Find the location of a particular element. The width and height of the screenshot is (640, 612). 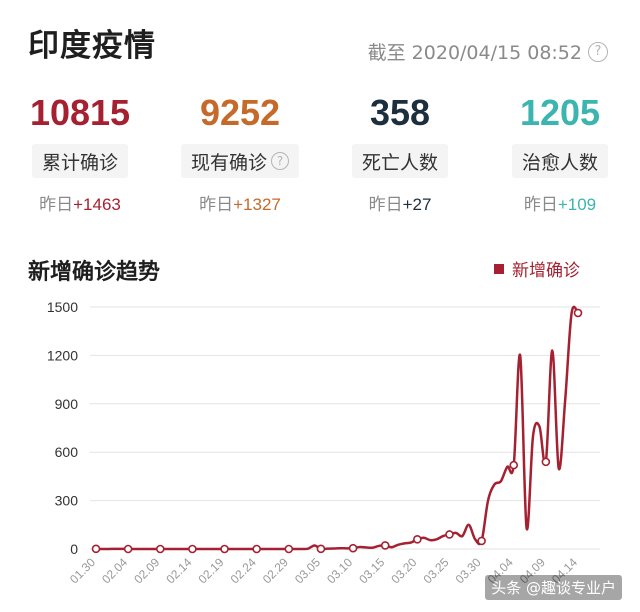

stat-label-text: 治愈人数 is located at coordinates (559, 162).